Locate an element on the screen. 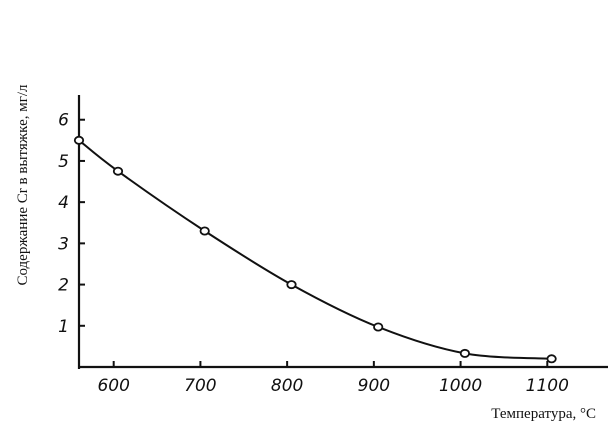 Image resolution: width=611 pixels, height=440 pixels. x-tick-label: 600 is located at coordinates (113, 386).